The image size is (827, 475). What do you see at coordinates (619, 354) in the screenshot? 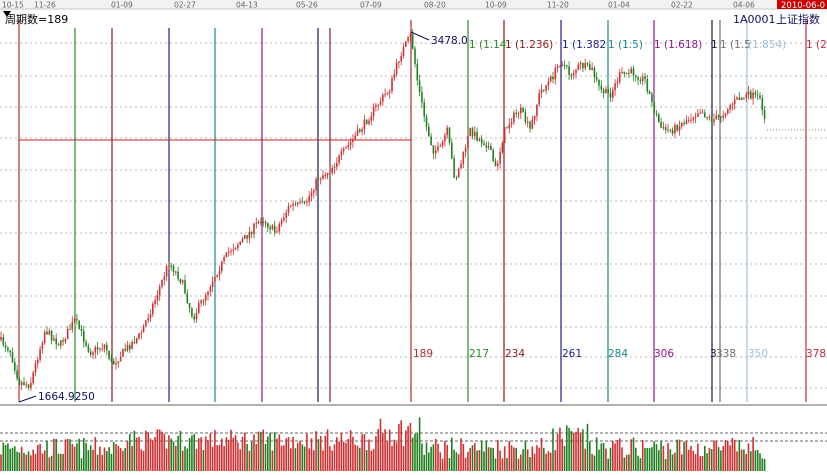
I see `cycle-count-labels: 189 217 234 261 284 306 3 338 350 378` at bounding box center [619, 354].